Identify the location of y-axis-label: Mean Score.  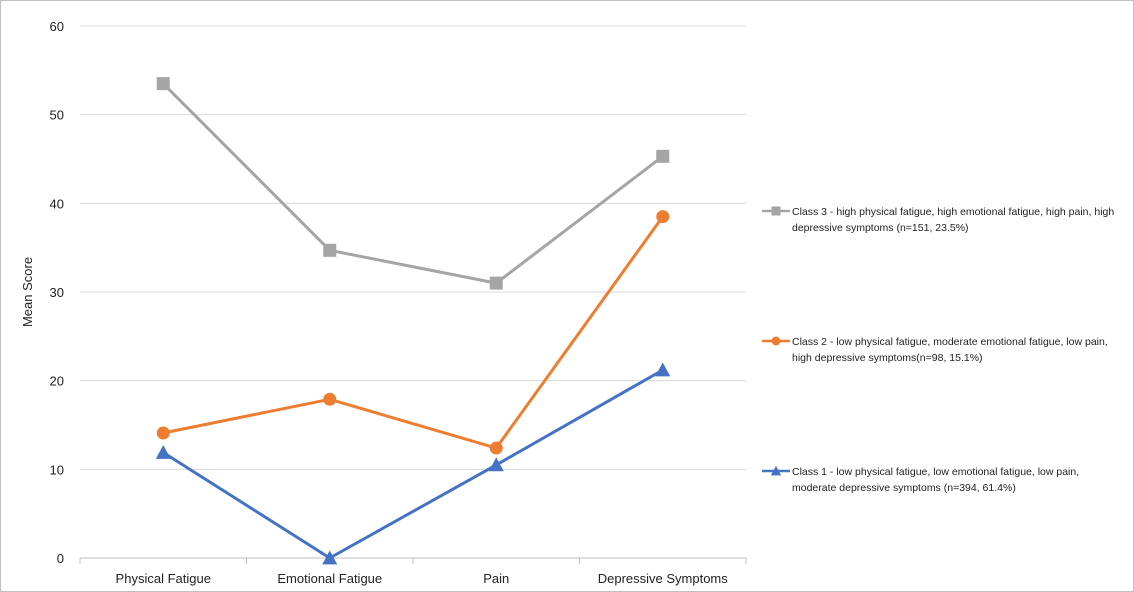
(27, 292).